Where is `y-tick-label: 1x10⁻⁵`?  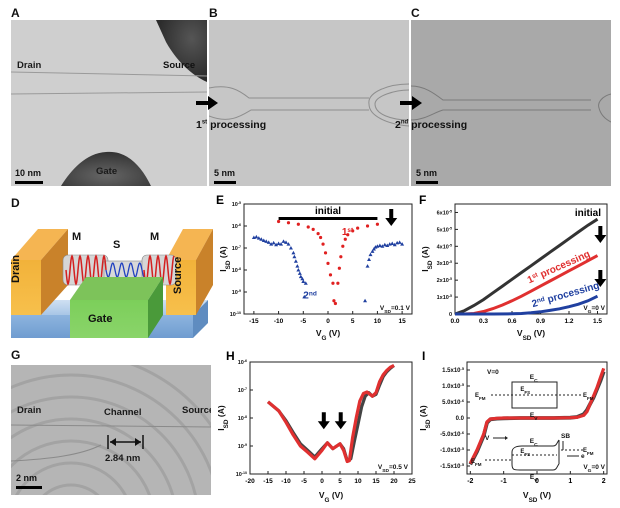
y-tick-label: 1x10⁻⁵ is located at coordinates (444, 297).